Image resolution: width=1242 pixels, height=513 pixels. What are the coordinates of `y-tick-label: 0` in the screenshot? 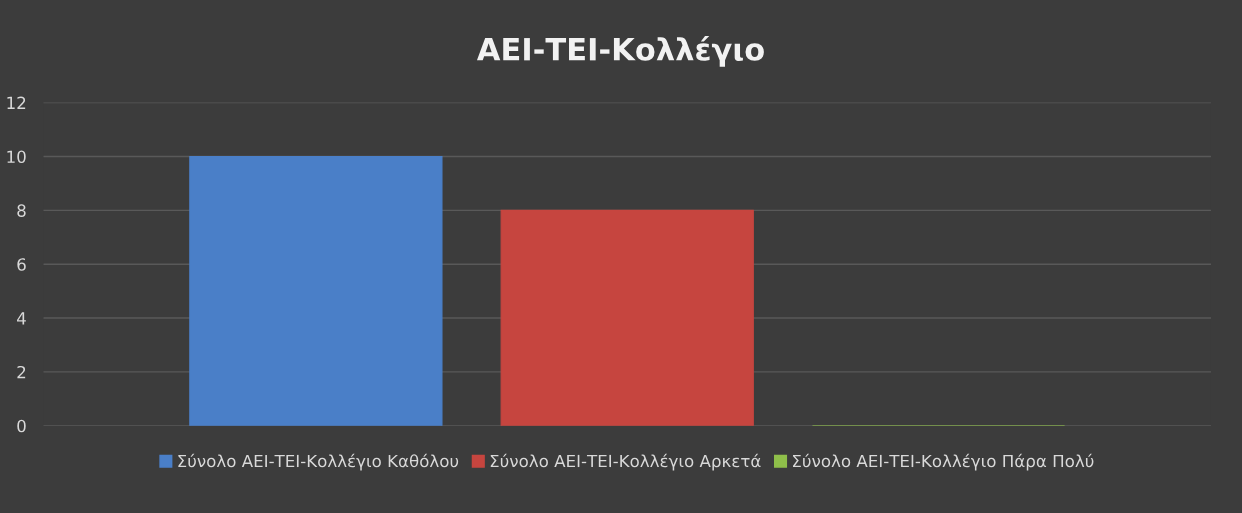 It's located at (21, 426).